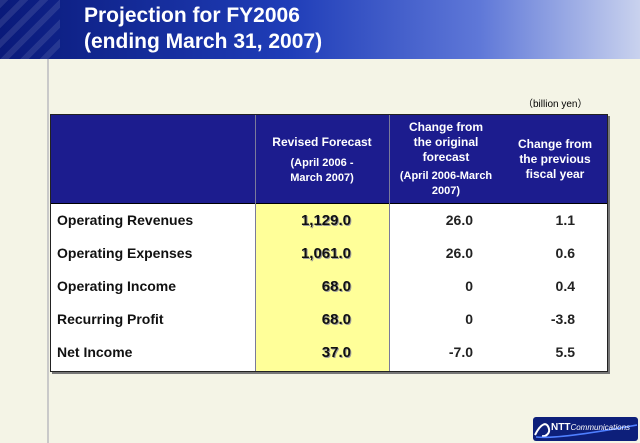 Image resolution: width=640 pixels, height=443 pixels. Describe the element at coordinates (322, 142) in the screenshot. I see `header-revised-main: Revised Forecast` at that location.